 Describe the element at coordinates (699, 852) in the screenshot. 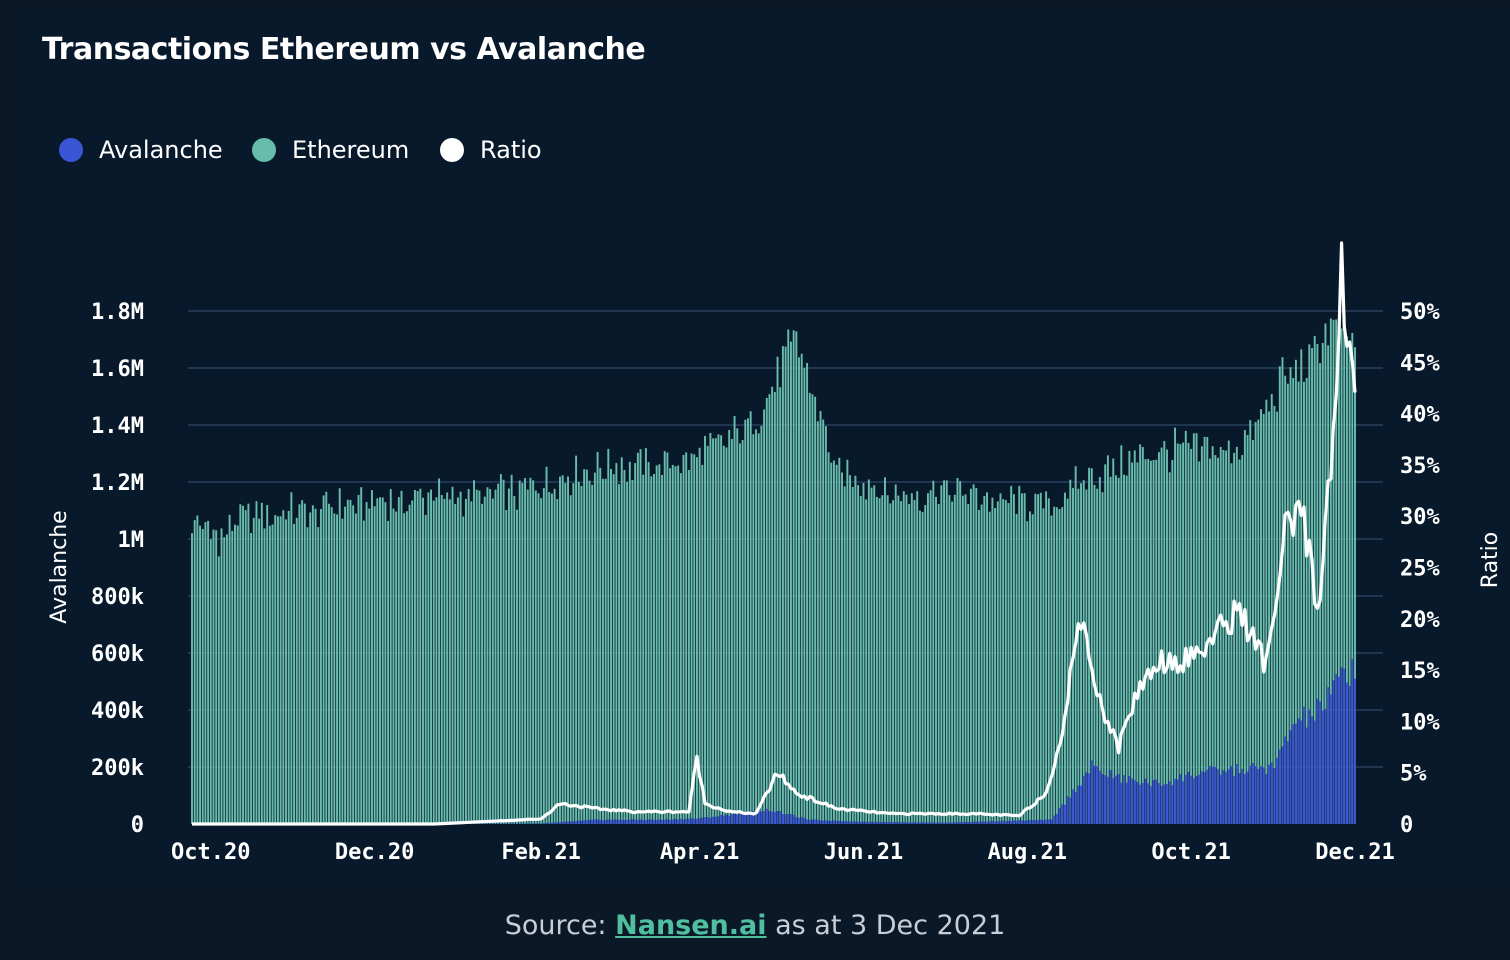

I see `x-tick-label: Apr.21` at that location.